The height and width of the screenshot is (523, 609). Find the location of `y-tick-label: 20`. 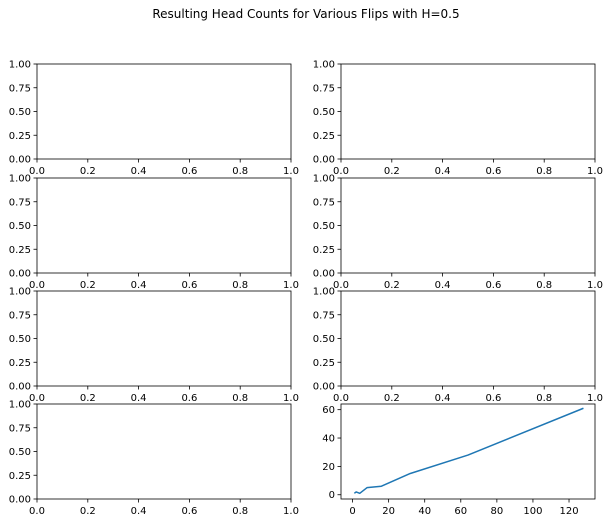

y-tick-label: 20 is located at coordinates (328, 467).